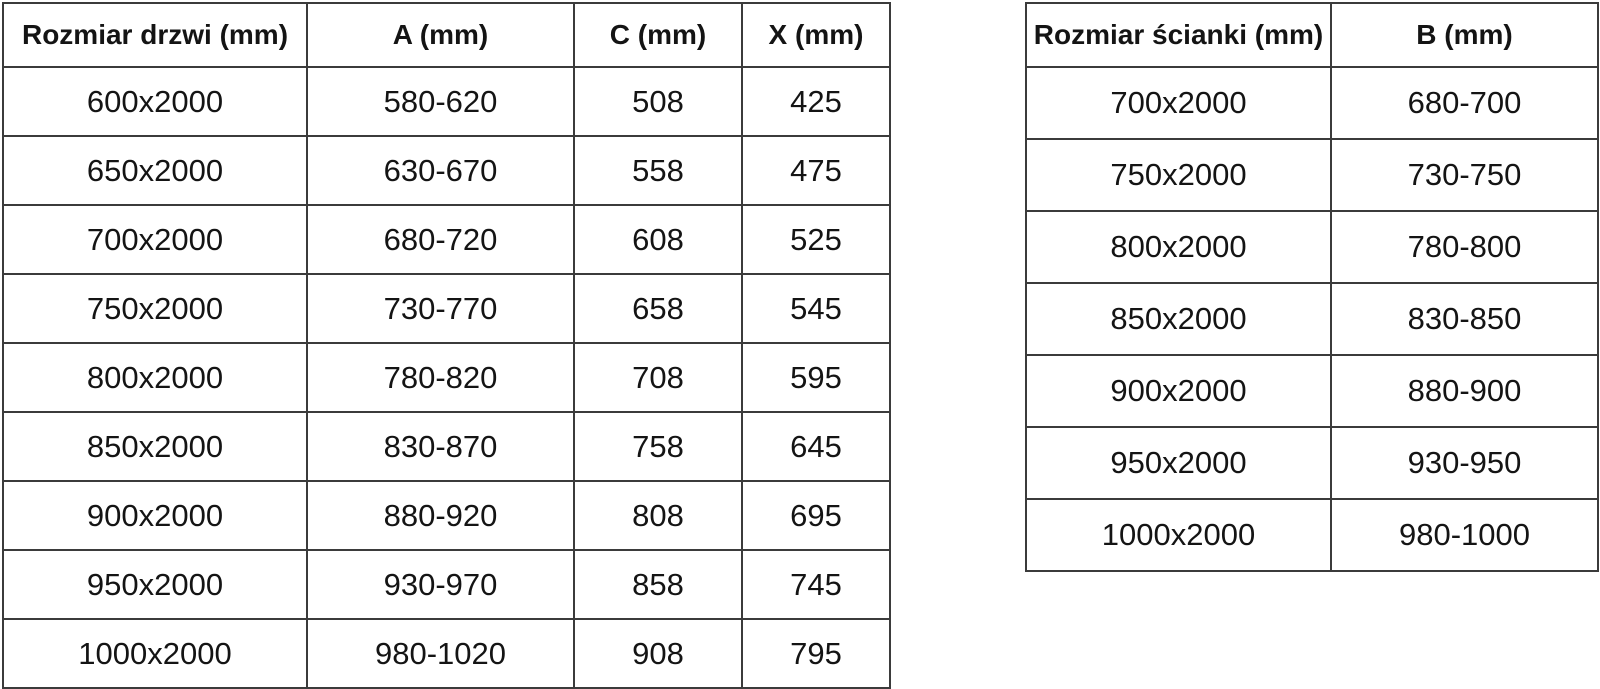  I want to click on door-size-cell: 850x2000, so click(155, 446).